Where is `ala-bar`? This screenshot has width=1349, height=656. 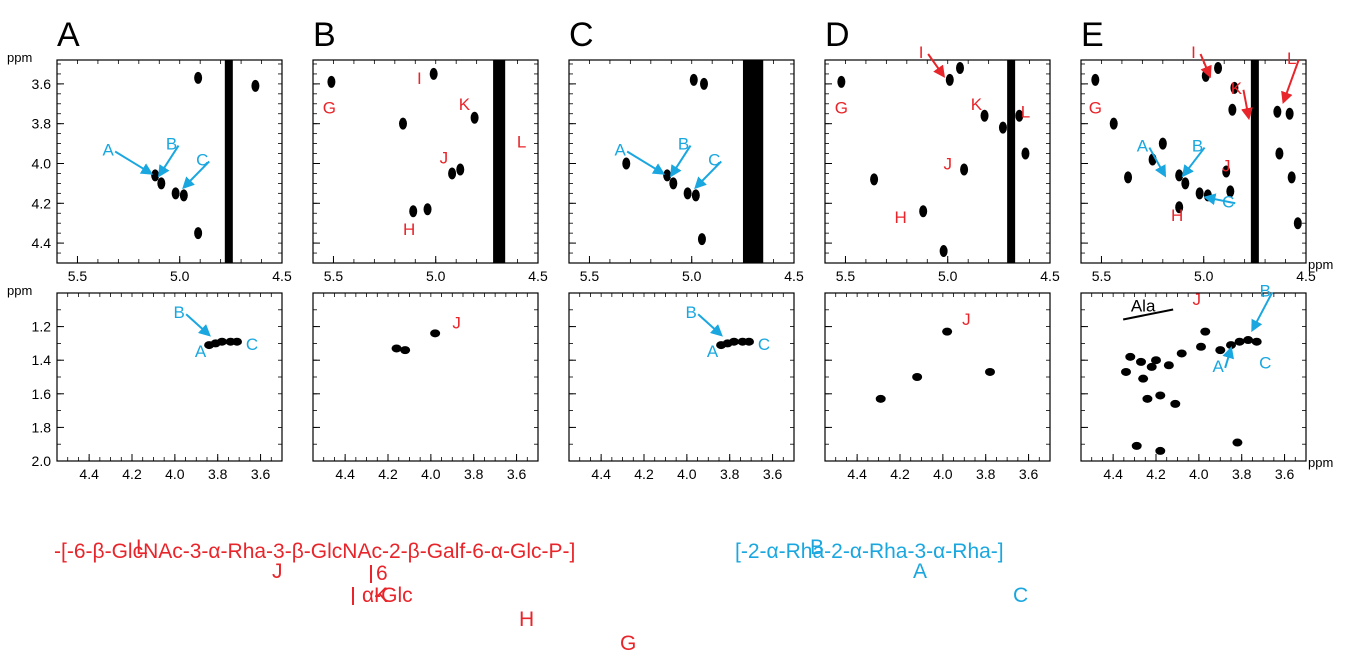
ala-bar is located at coordinates (1148, 314).